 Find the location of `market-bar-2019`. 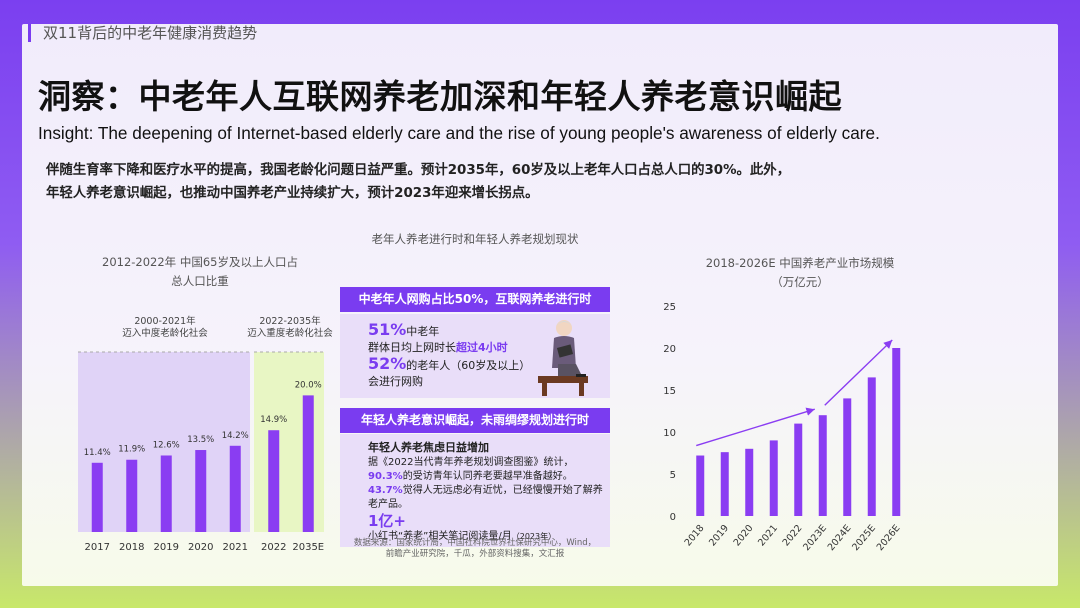

market-bar-2019 is located at coordinates (724, 484).